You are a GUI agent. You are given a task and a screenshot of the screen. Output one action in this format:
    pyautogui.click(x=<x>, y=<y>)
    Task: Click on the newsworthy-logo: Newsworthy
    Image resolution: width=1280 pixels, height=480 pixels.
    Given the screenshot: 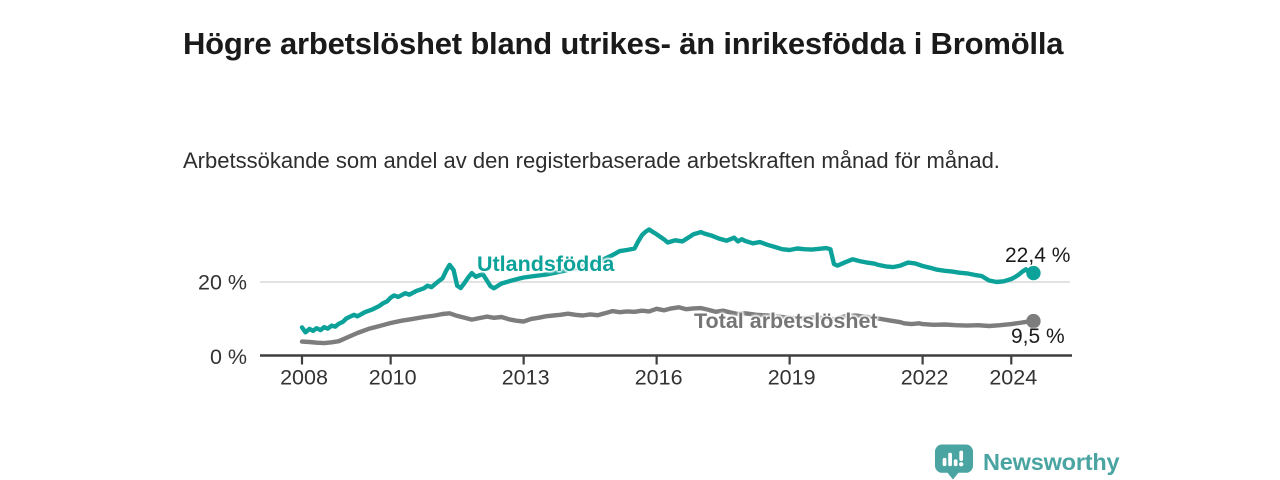 What is the action you would take?
    pyautogui.click(x=1027, y=462)
    